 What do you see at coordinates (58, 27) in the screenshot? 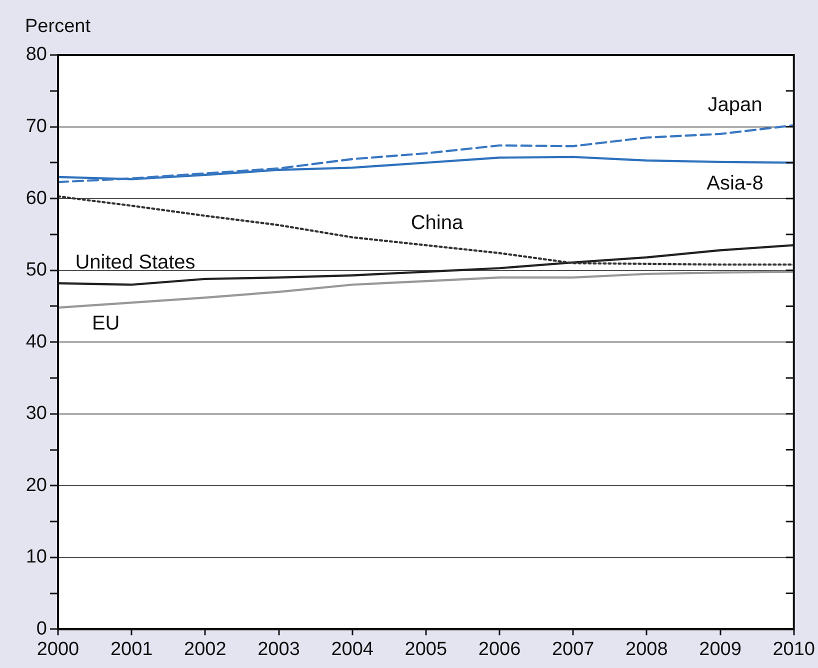
I see `y-axis-title: Percent` at bounding box center [58, 27].